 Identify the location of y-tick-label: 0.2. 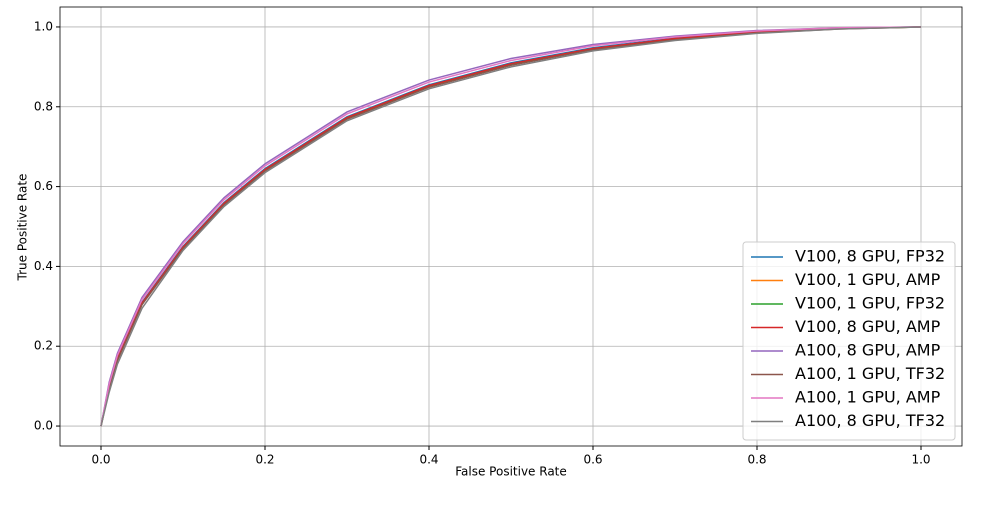
(43, 346).